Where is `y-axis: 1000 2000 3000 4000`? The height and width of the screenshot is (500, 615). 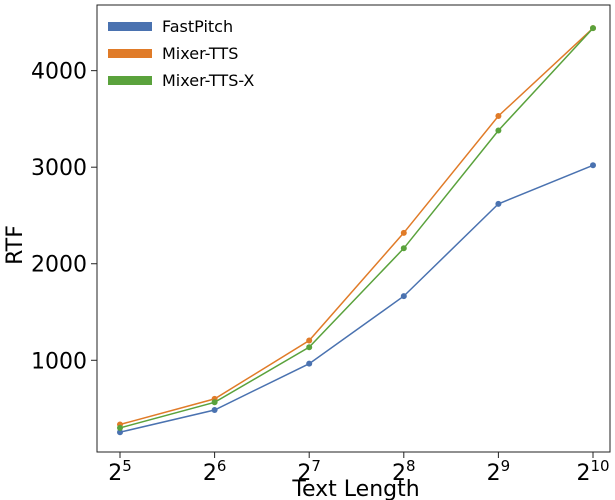 y-axis: 1000 2000 3000 4000 is located at coordinates (64, 217).